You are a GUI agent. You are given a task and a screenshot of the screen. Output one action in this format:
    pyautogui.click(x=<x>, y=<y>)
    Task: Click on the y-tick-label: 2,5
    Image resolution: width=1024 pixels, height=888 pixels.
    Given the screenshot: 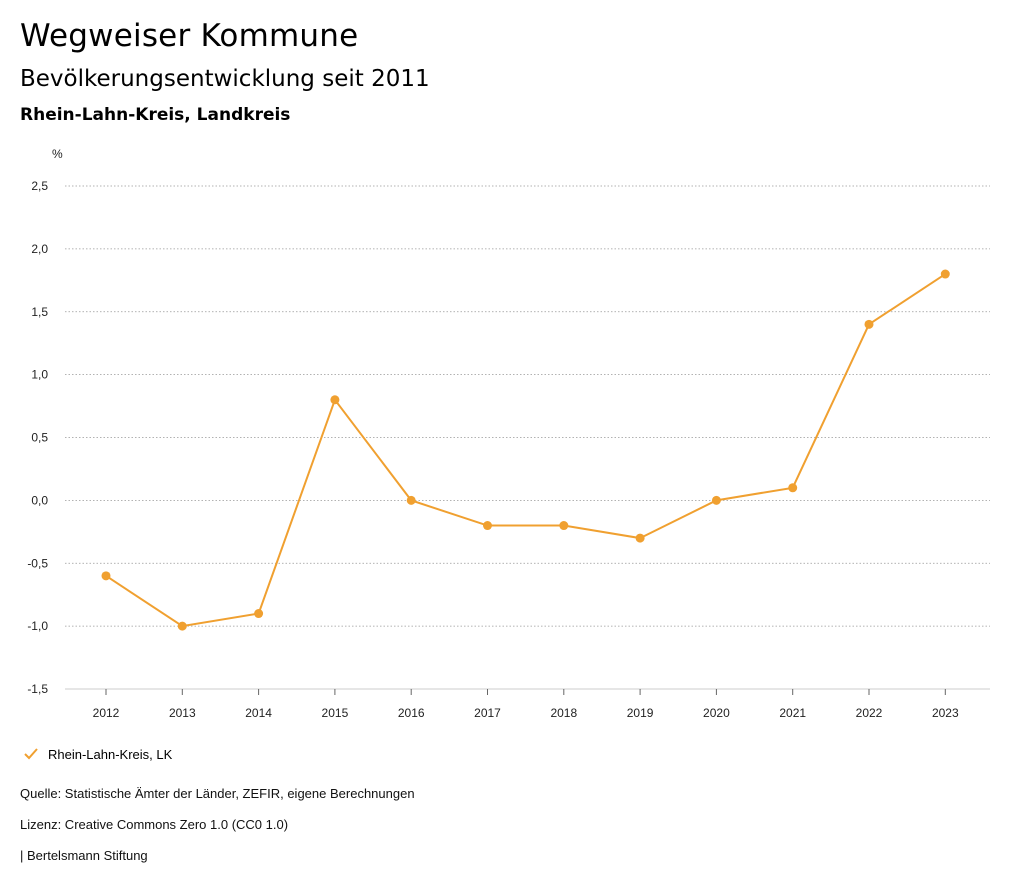 What is the action you would take?
    pyautogui.click(x=39, y=186)
    